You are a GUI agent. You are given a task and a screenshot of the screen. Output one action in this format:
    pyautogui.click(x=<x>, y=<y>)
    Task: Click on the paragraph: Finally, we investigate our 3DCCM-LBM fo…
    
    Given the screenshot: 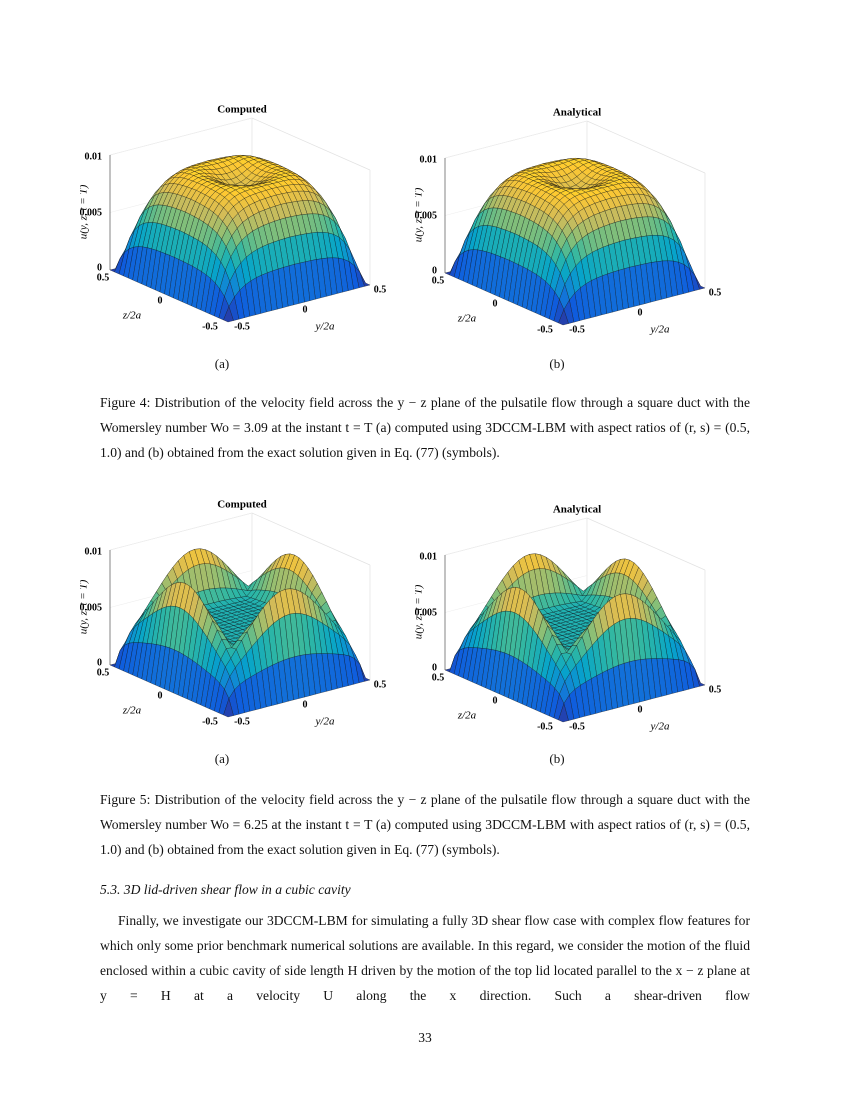 What is the action you would take?
    pyautogui.click(x=425, y=958)
    